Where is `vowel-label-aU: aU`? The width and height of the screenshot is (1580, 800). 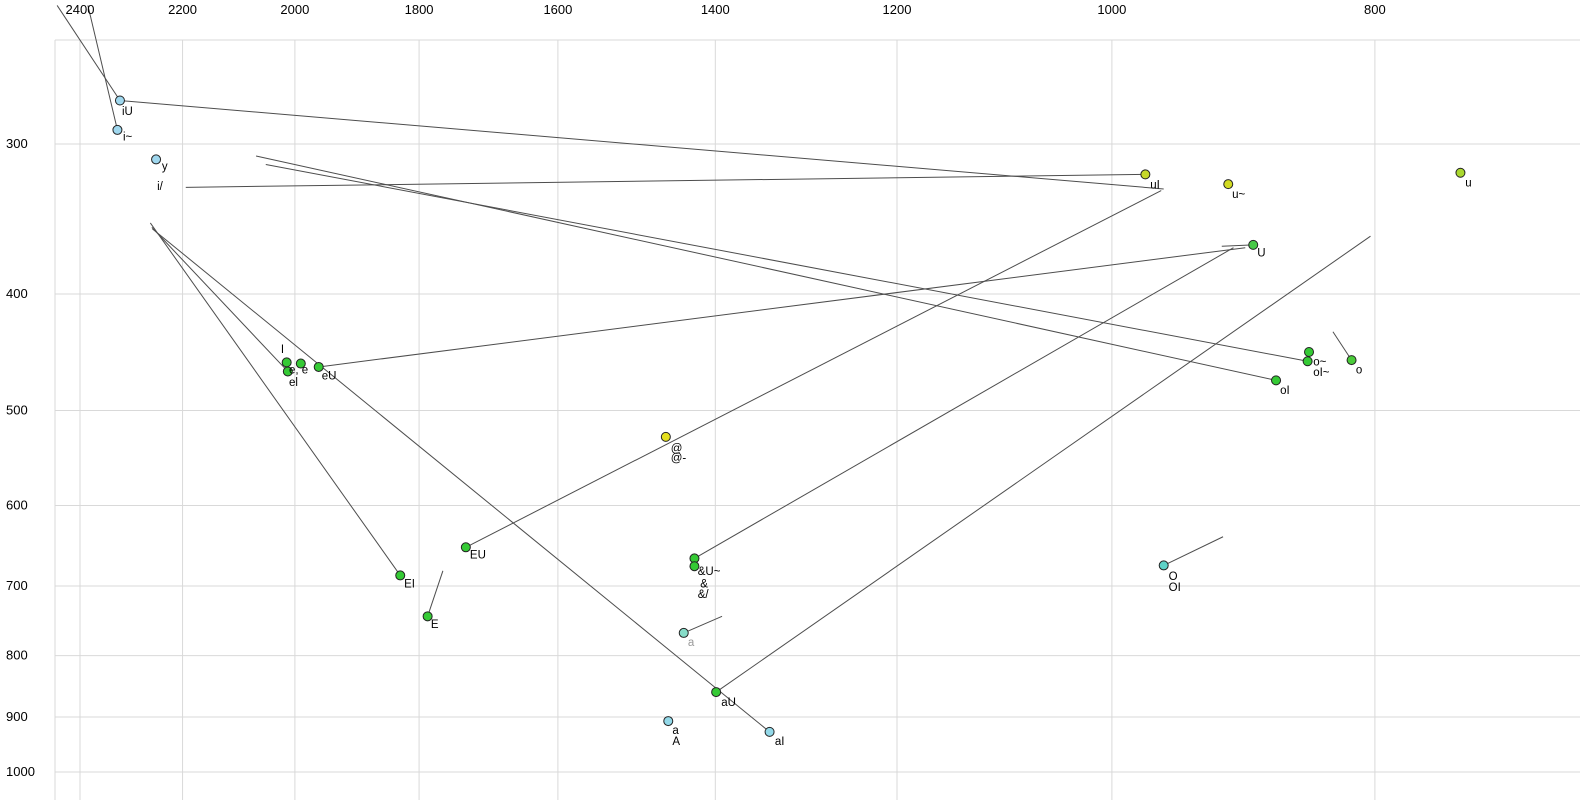
vowel-label-aU: aU is located at coordinates (728, 703).